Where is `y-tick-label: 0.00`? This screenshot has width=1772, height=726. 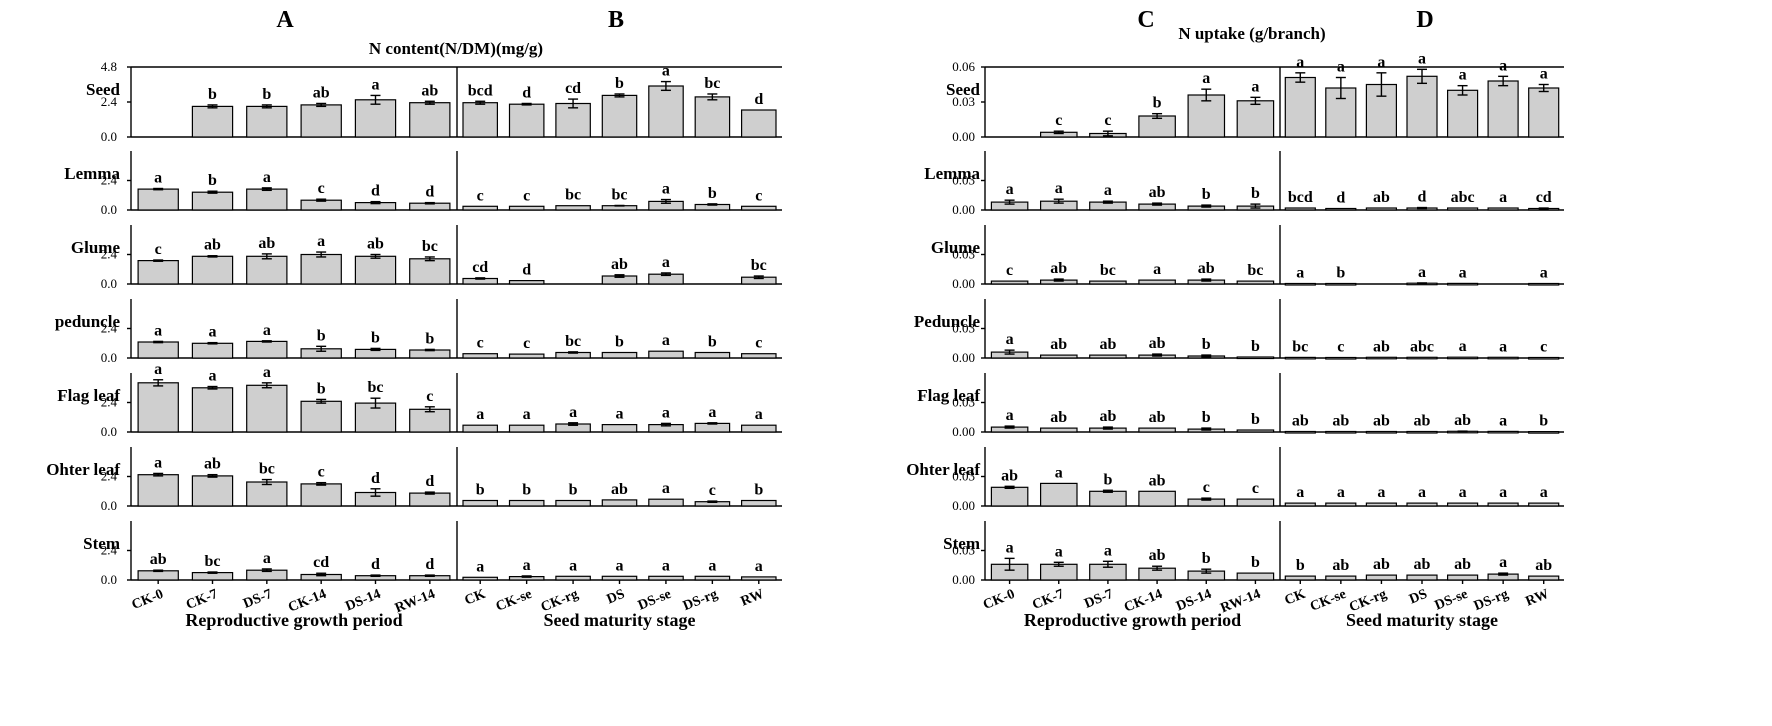 y-tick-label: 0.00 is located at coordinates (963, 283).